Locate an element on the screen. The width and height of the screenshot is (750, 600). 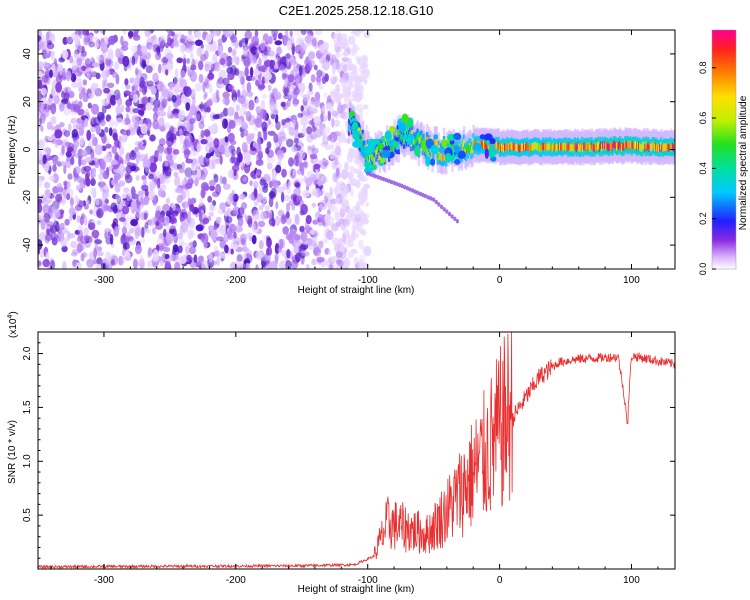
secondary-trace-dot is located at coordinates (439, 204).